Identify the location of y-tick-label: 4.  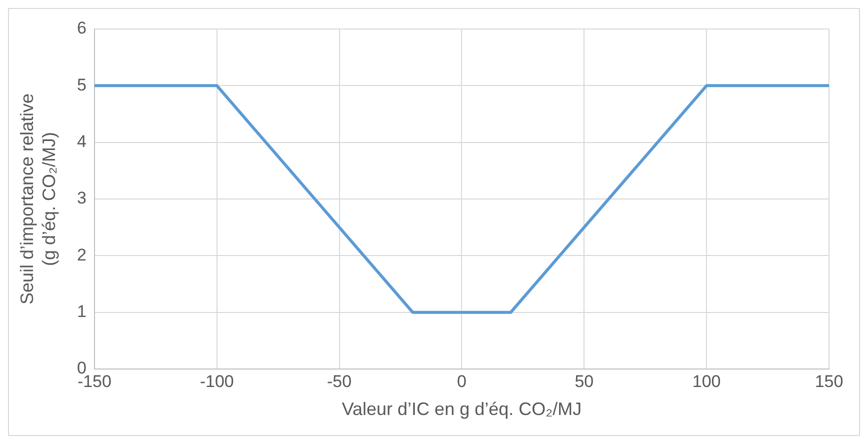
(81, 142).